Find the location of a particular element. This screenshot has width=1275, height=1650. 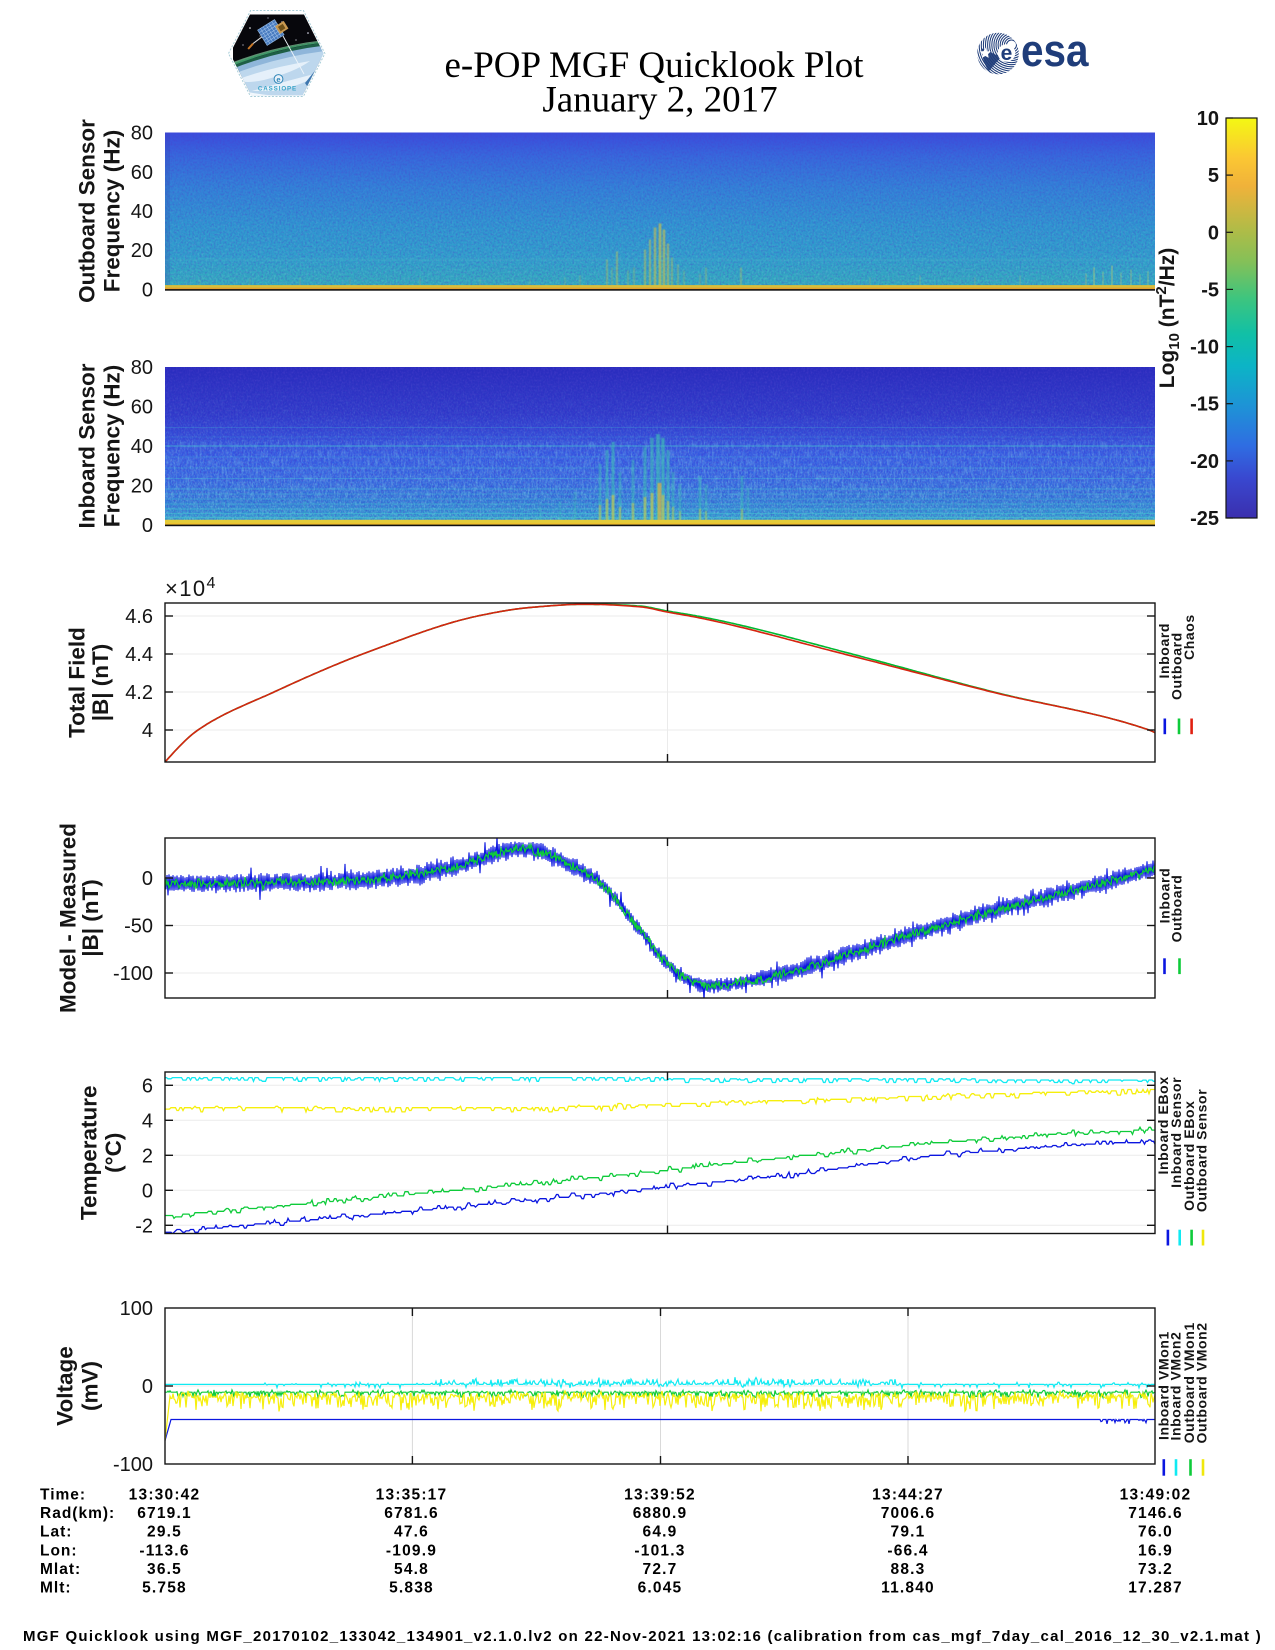

svg-text: Log10 (nT2/Hz) is located at coordinates (1168, 318).